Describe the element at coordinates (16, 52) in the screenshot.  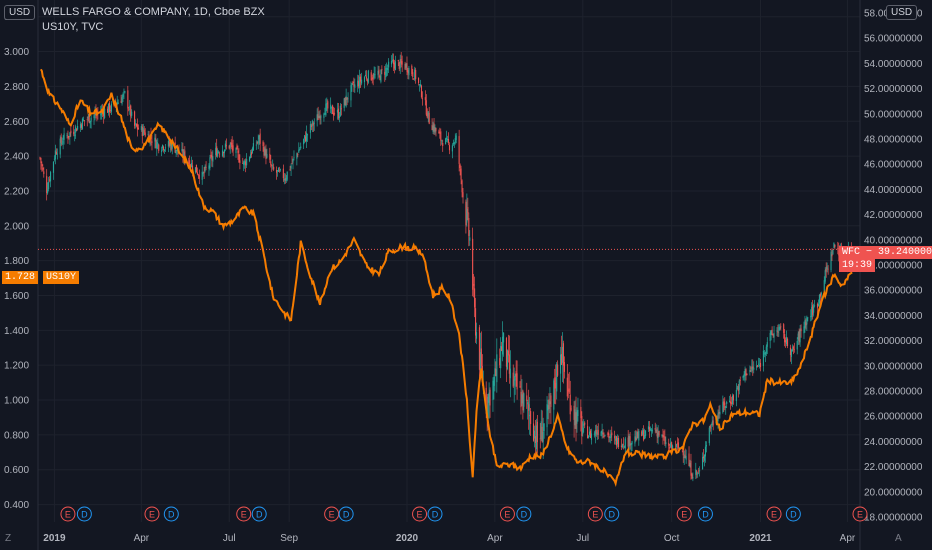
I see `left-tick-label: 3.000` at that location.